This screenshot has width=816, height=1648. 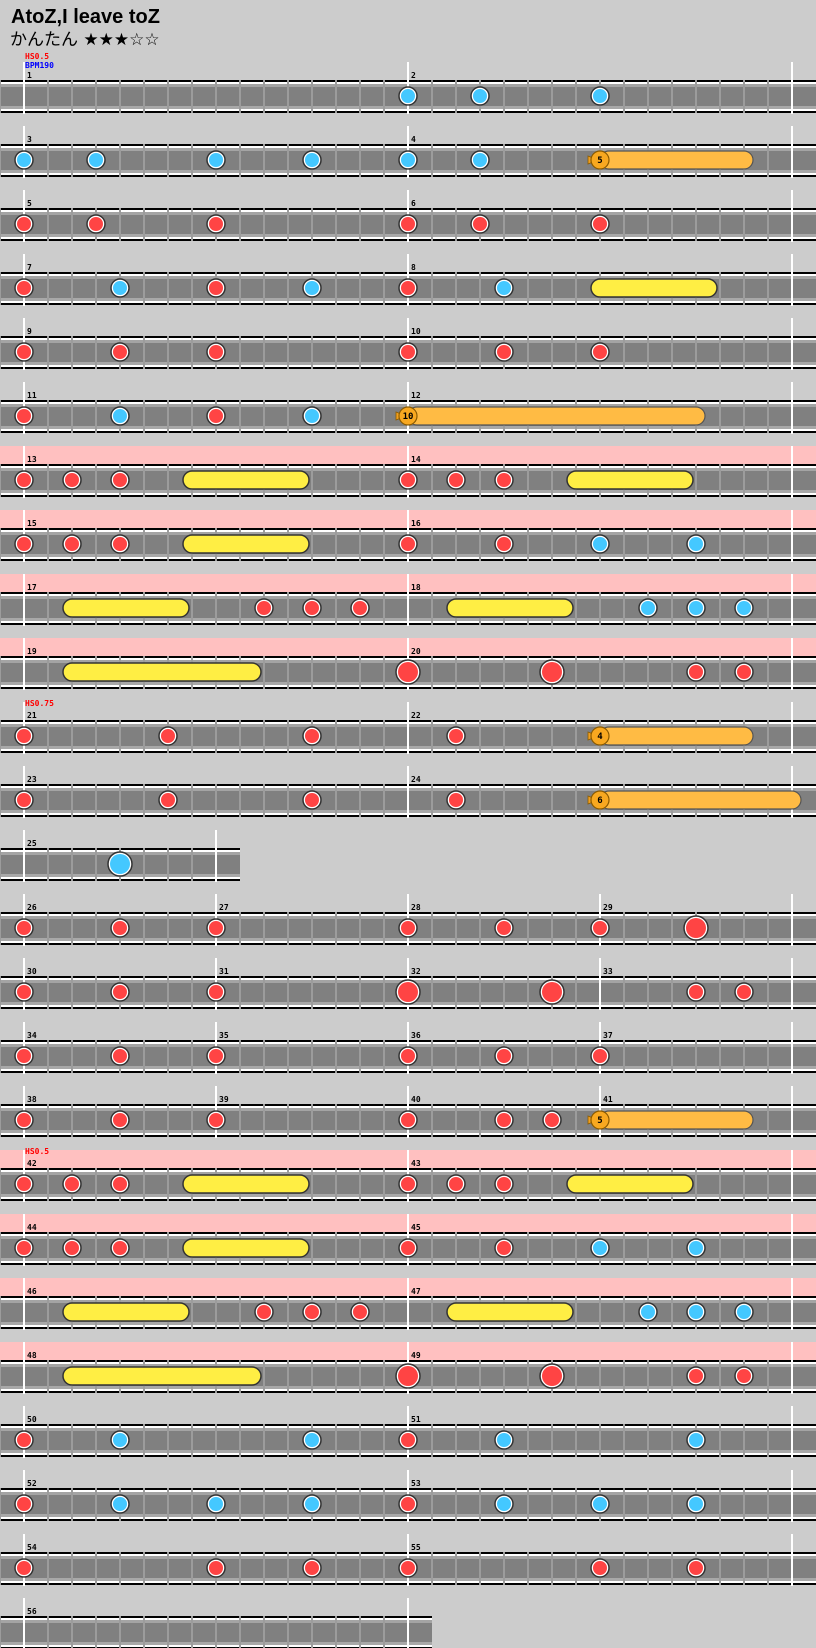 What do you see at coordinates (29, 331) in the screenshot?
I see `measure-number: 9` at bounding box center [29, 331].